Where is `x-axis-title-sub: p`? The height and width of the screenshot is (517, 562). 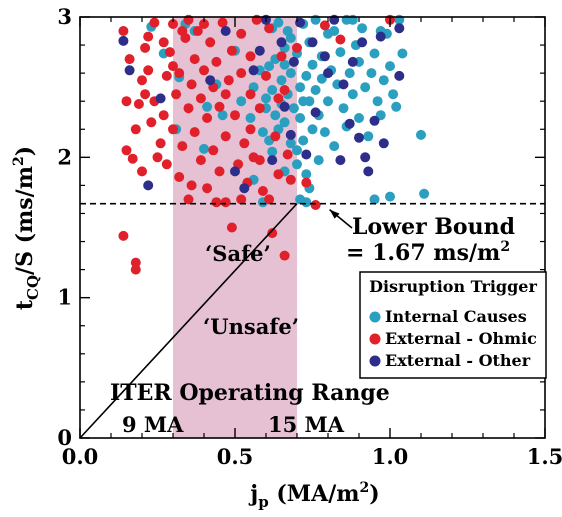 x-axis-title-sub: p is located at coordinates (263, 502).